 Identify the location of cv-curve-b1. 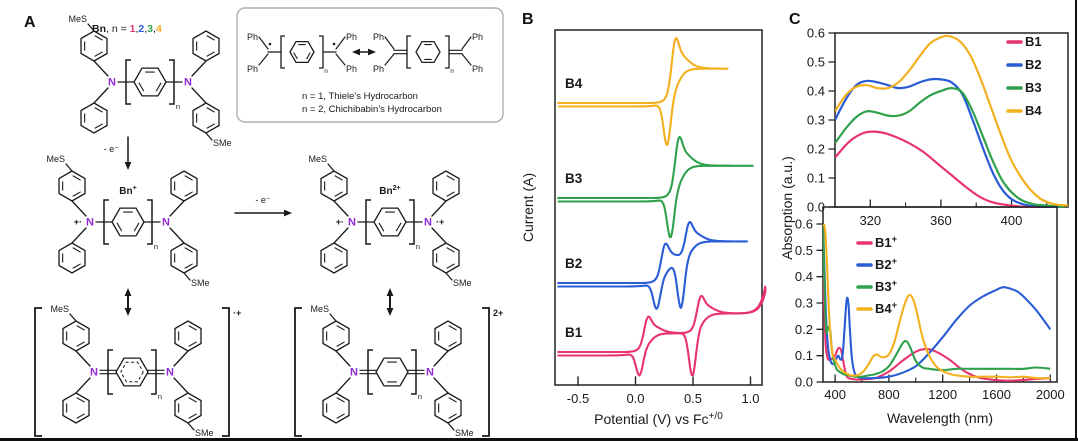
(662, 331).